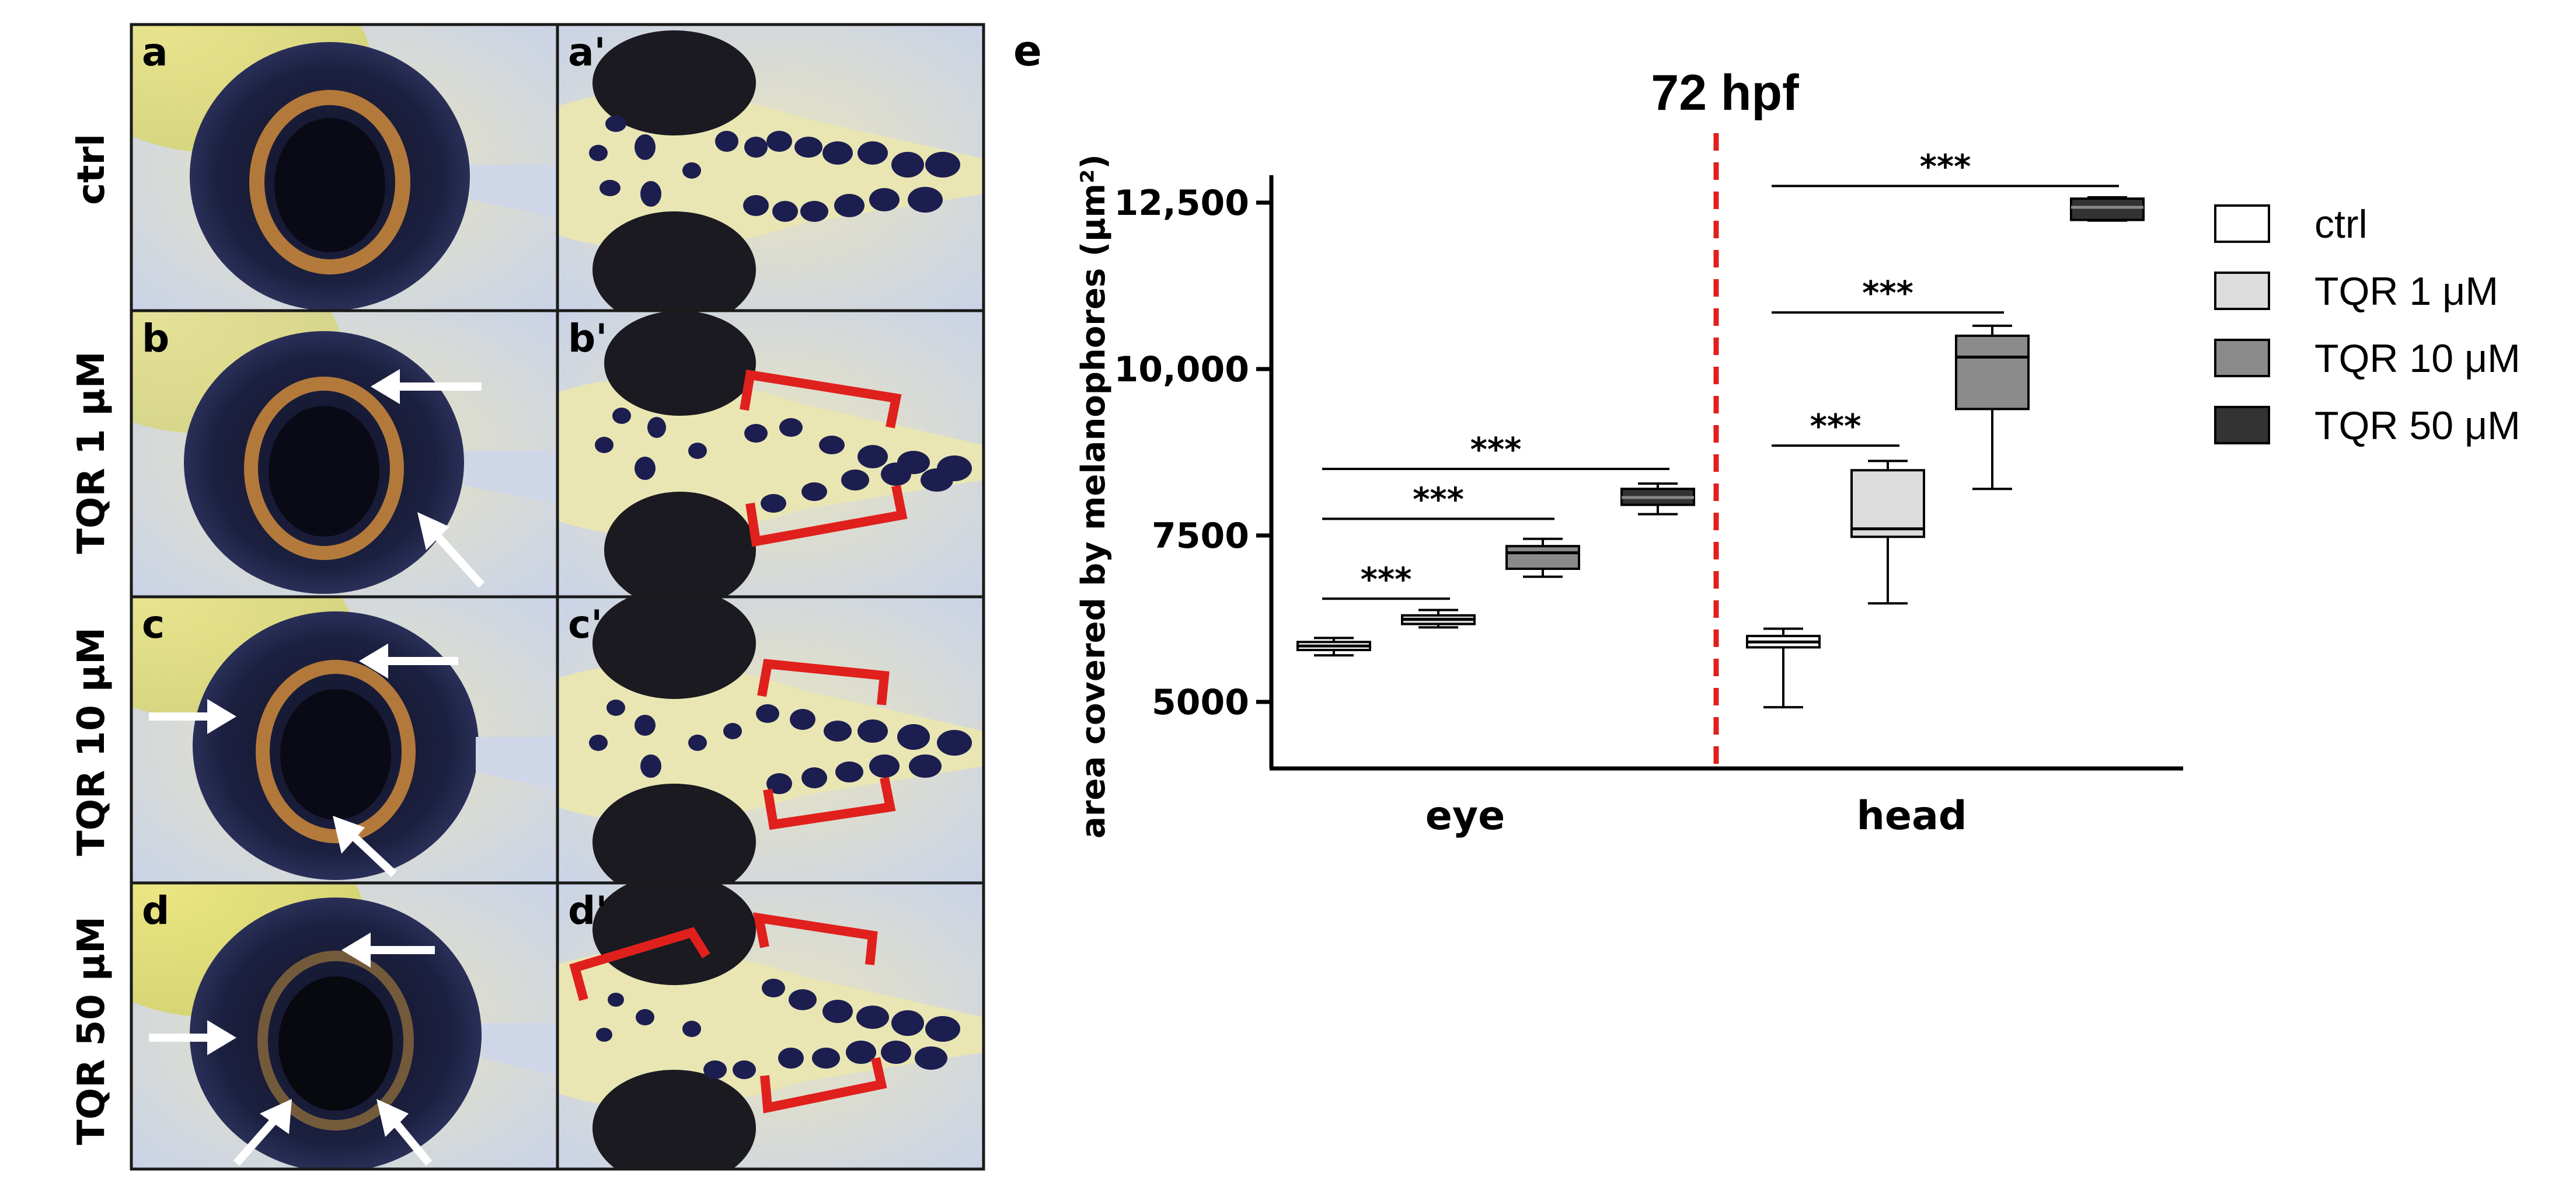 The height and width of the screenshot is (1193, 2576). What do you see at coordinates (91, 169) in the screenshot?
I see `row-label-ctrl: ctrl` at bounding box center [91, 169].